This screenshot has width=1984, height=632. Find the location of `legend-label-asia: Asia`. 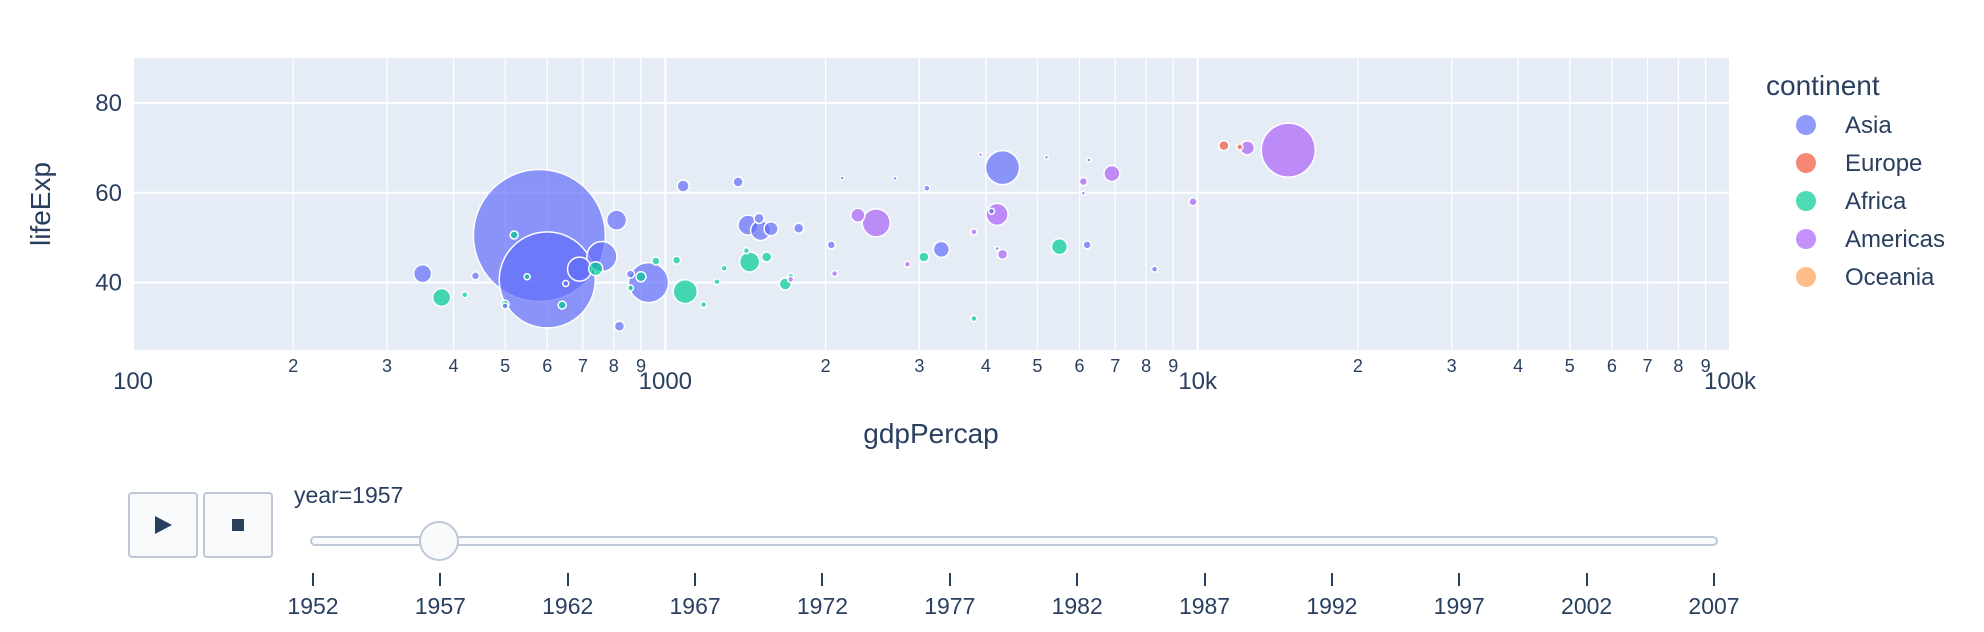

legend-label-asia: Asia is located at coordinates (1868, 125).